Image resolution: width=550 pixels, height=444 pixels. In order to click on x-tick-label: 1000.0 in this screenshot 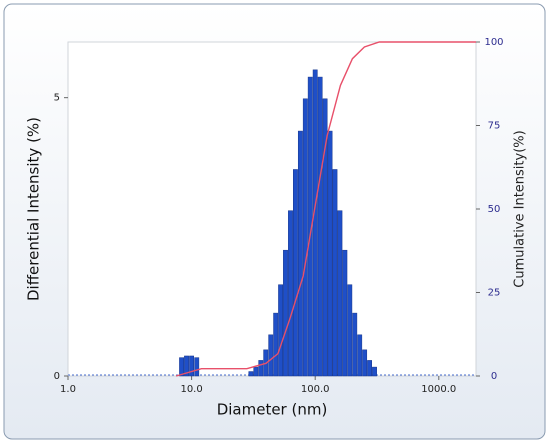, I will do `click(438, 389)`.